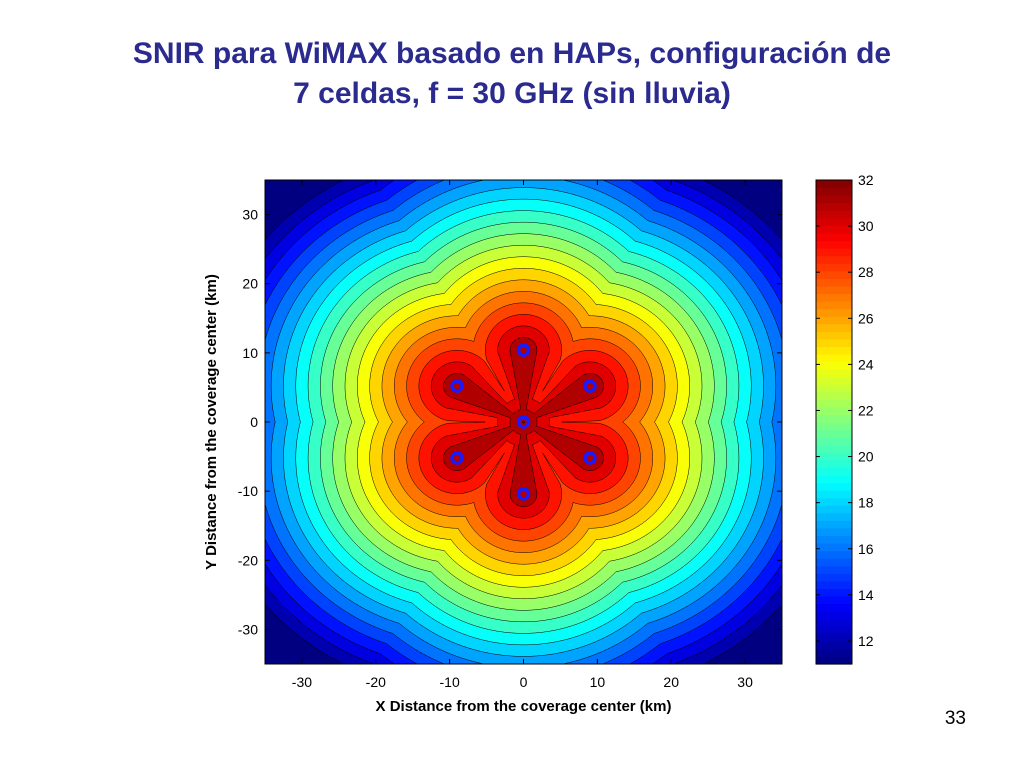 The width and height of the screenshot is (1024, 768). Describe the element at coordinates (250, 353) in the screenshot. I see `y-tick-label: 10` at that location.